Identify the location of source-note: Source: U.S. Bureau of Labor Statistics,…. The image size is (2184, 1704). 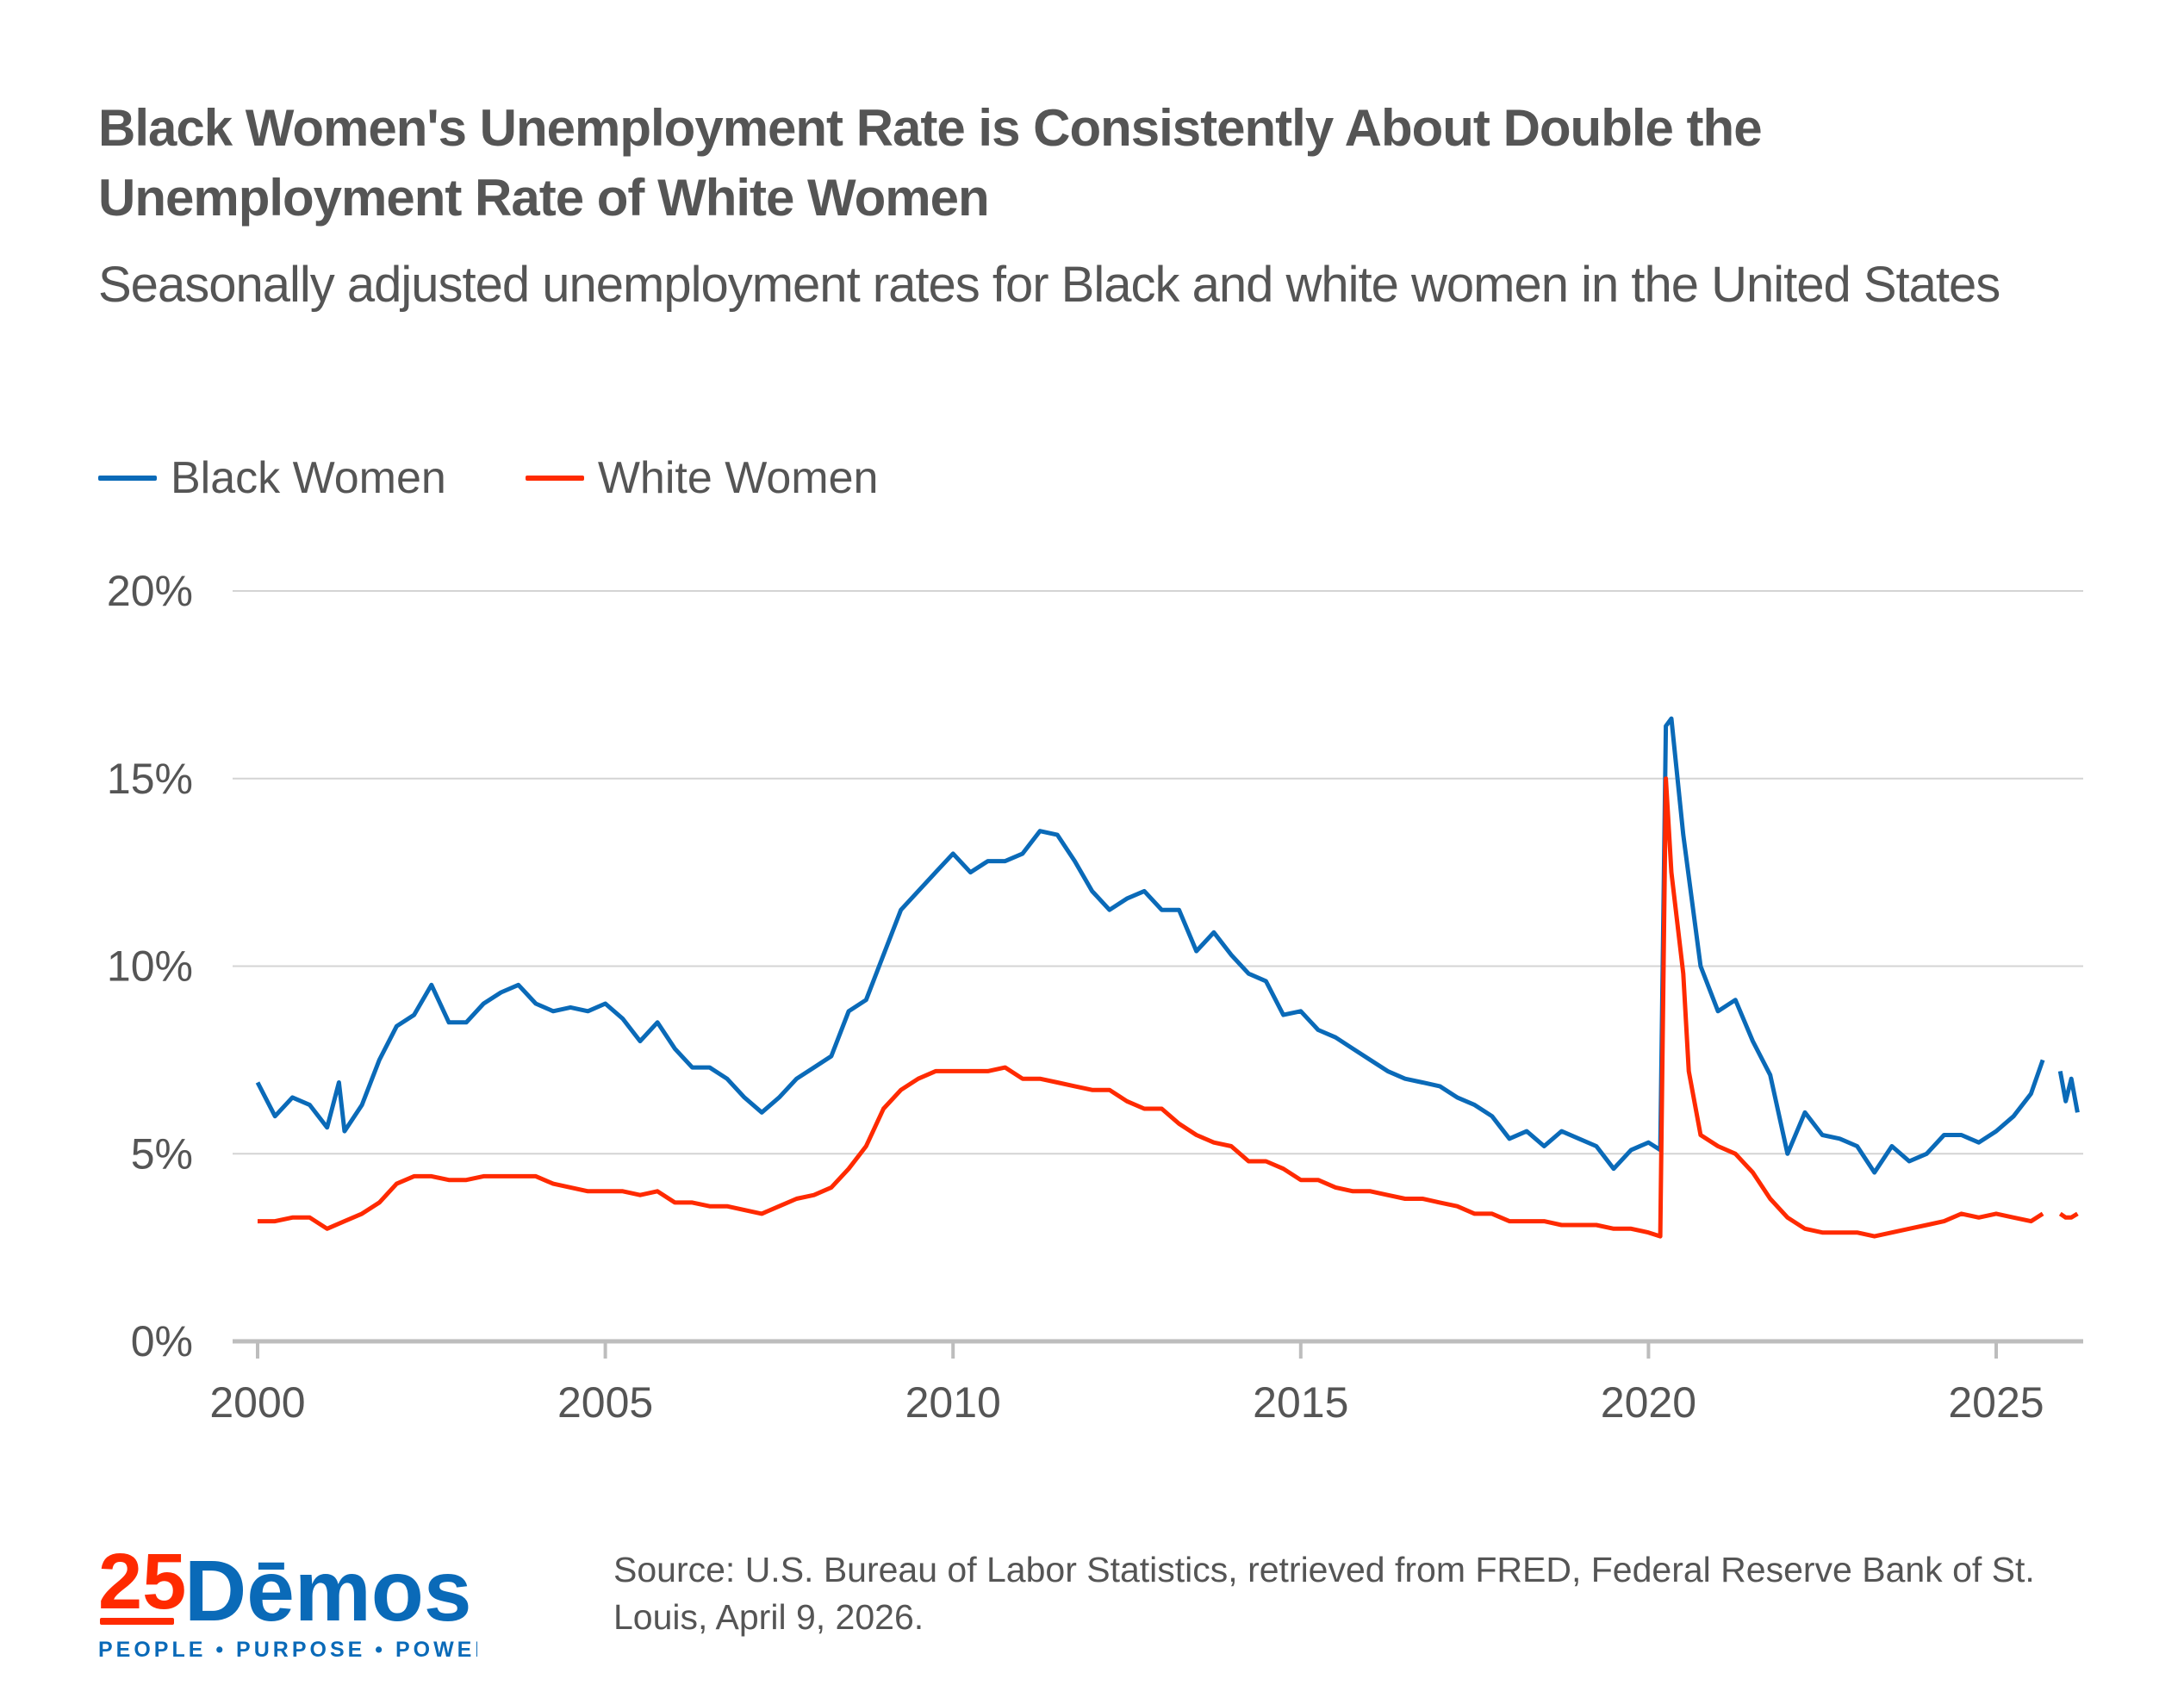
(1324, 1593).